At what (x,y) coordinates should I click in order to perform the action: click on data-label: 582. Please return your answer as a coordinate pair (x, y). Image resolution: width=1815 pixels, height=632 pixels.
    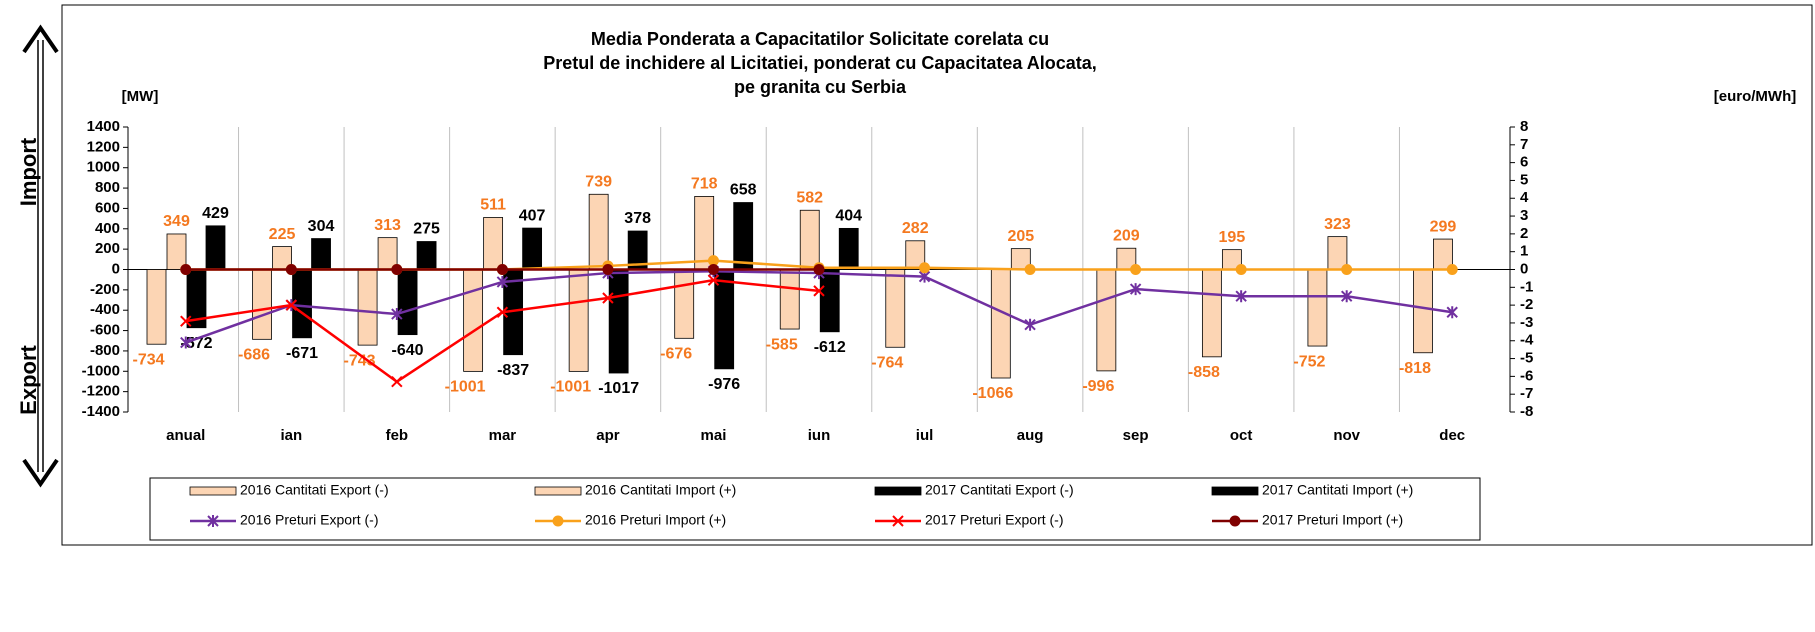
    Looking at the image, I should click on (809, 197).